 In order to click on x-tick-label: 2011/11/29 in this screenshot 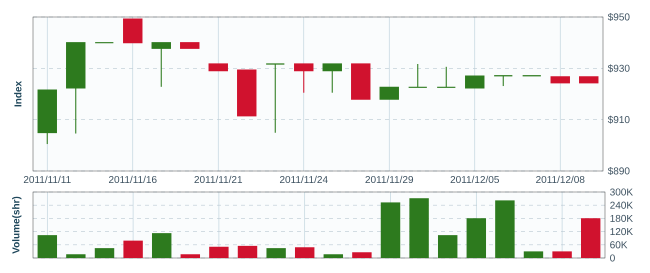, I will do `click(389, 180)`.